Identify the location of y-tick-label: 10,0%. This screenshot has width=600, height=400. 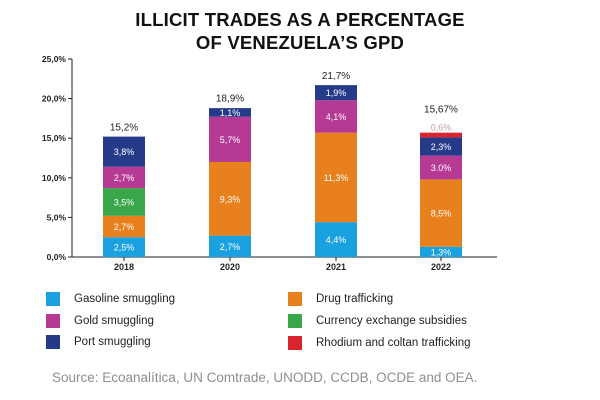
(54, 178).